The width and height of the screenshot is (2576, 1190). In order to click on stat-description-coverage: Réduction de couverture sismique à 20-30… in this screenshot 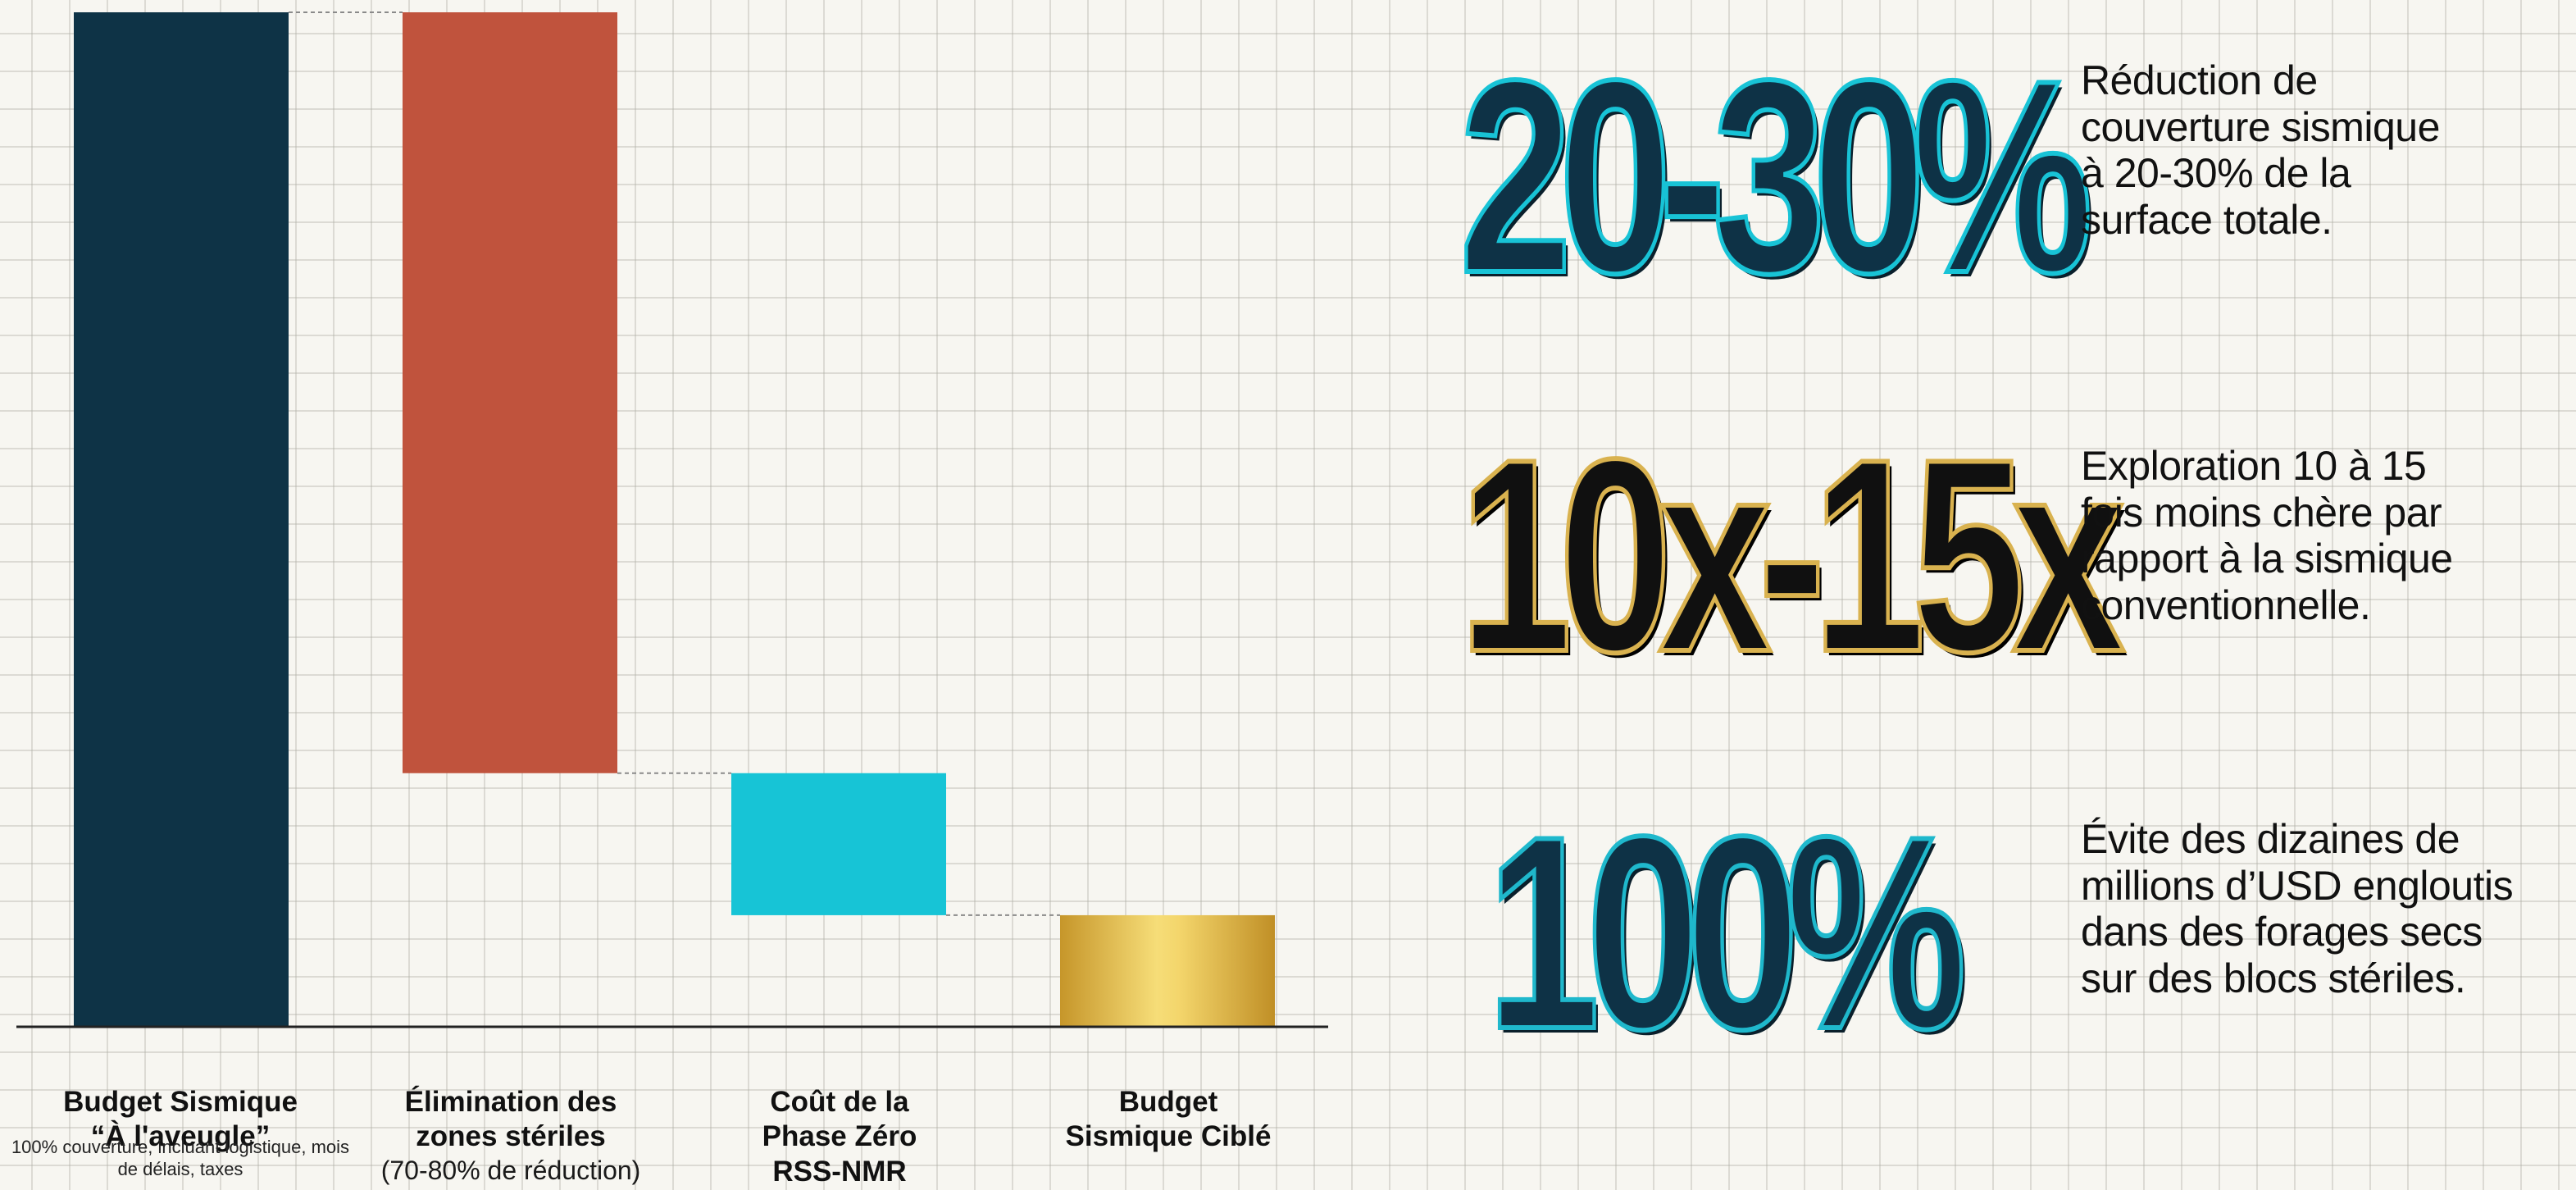, I will do `click(2260, 150)`.